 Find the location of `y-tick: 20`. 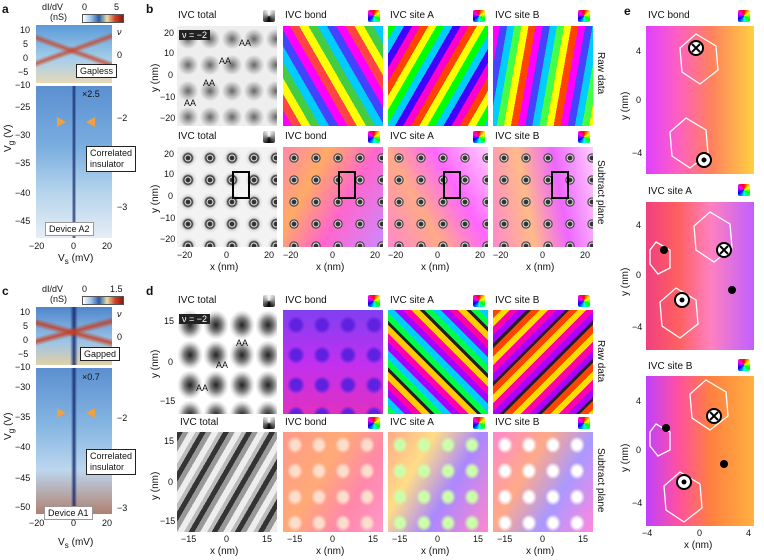

y-tick: 20 is located at coordinates (169, 154).